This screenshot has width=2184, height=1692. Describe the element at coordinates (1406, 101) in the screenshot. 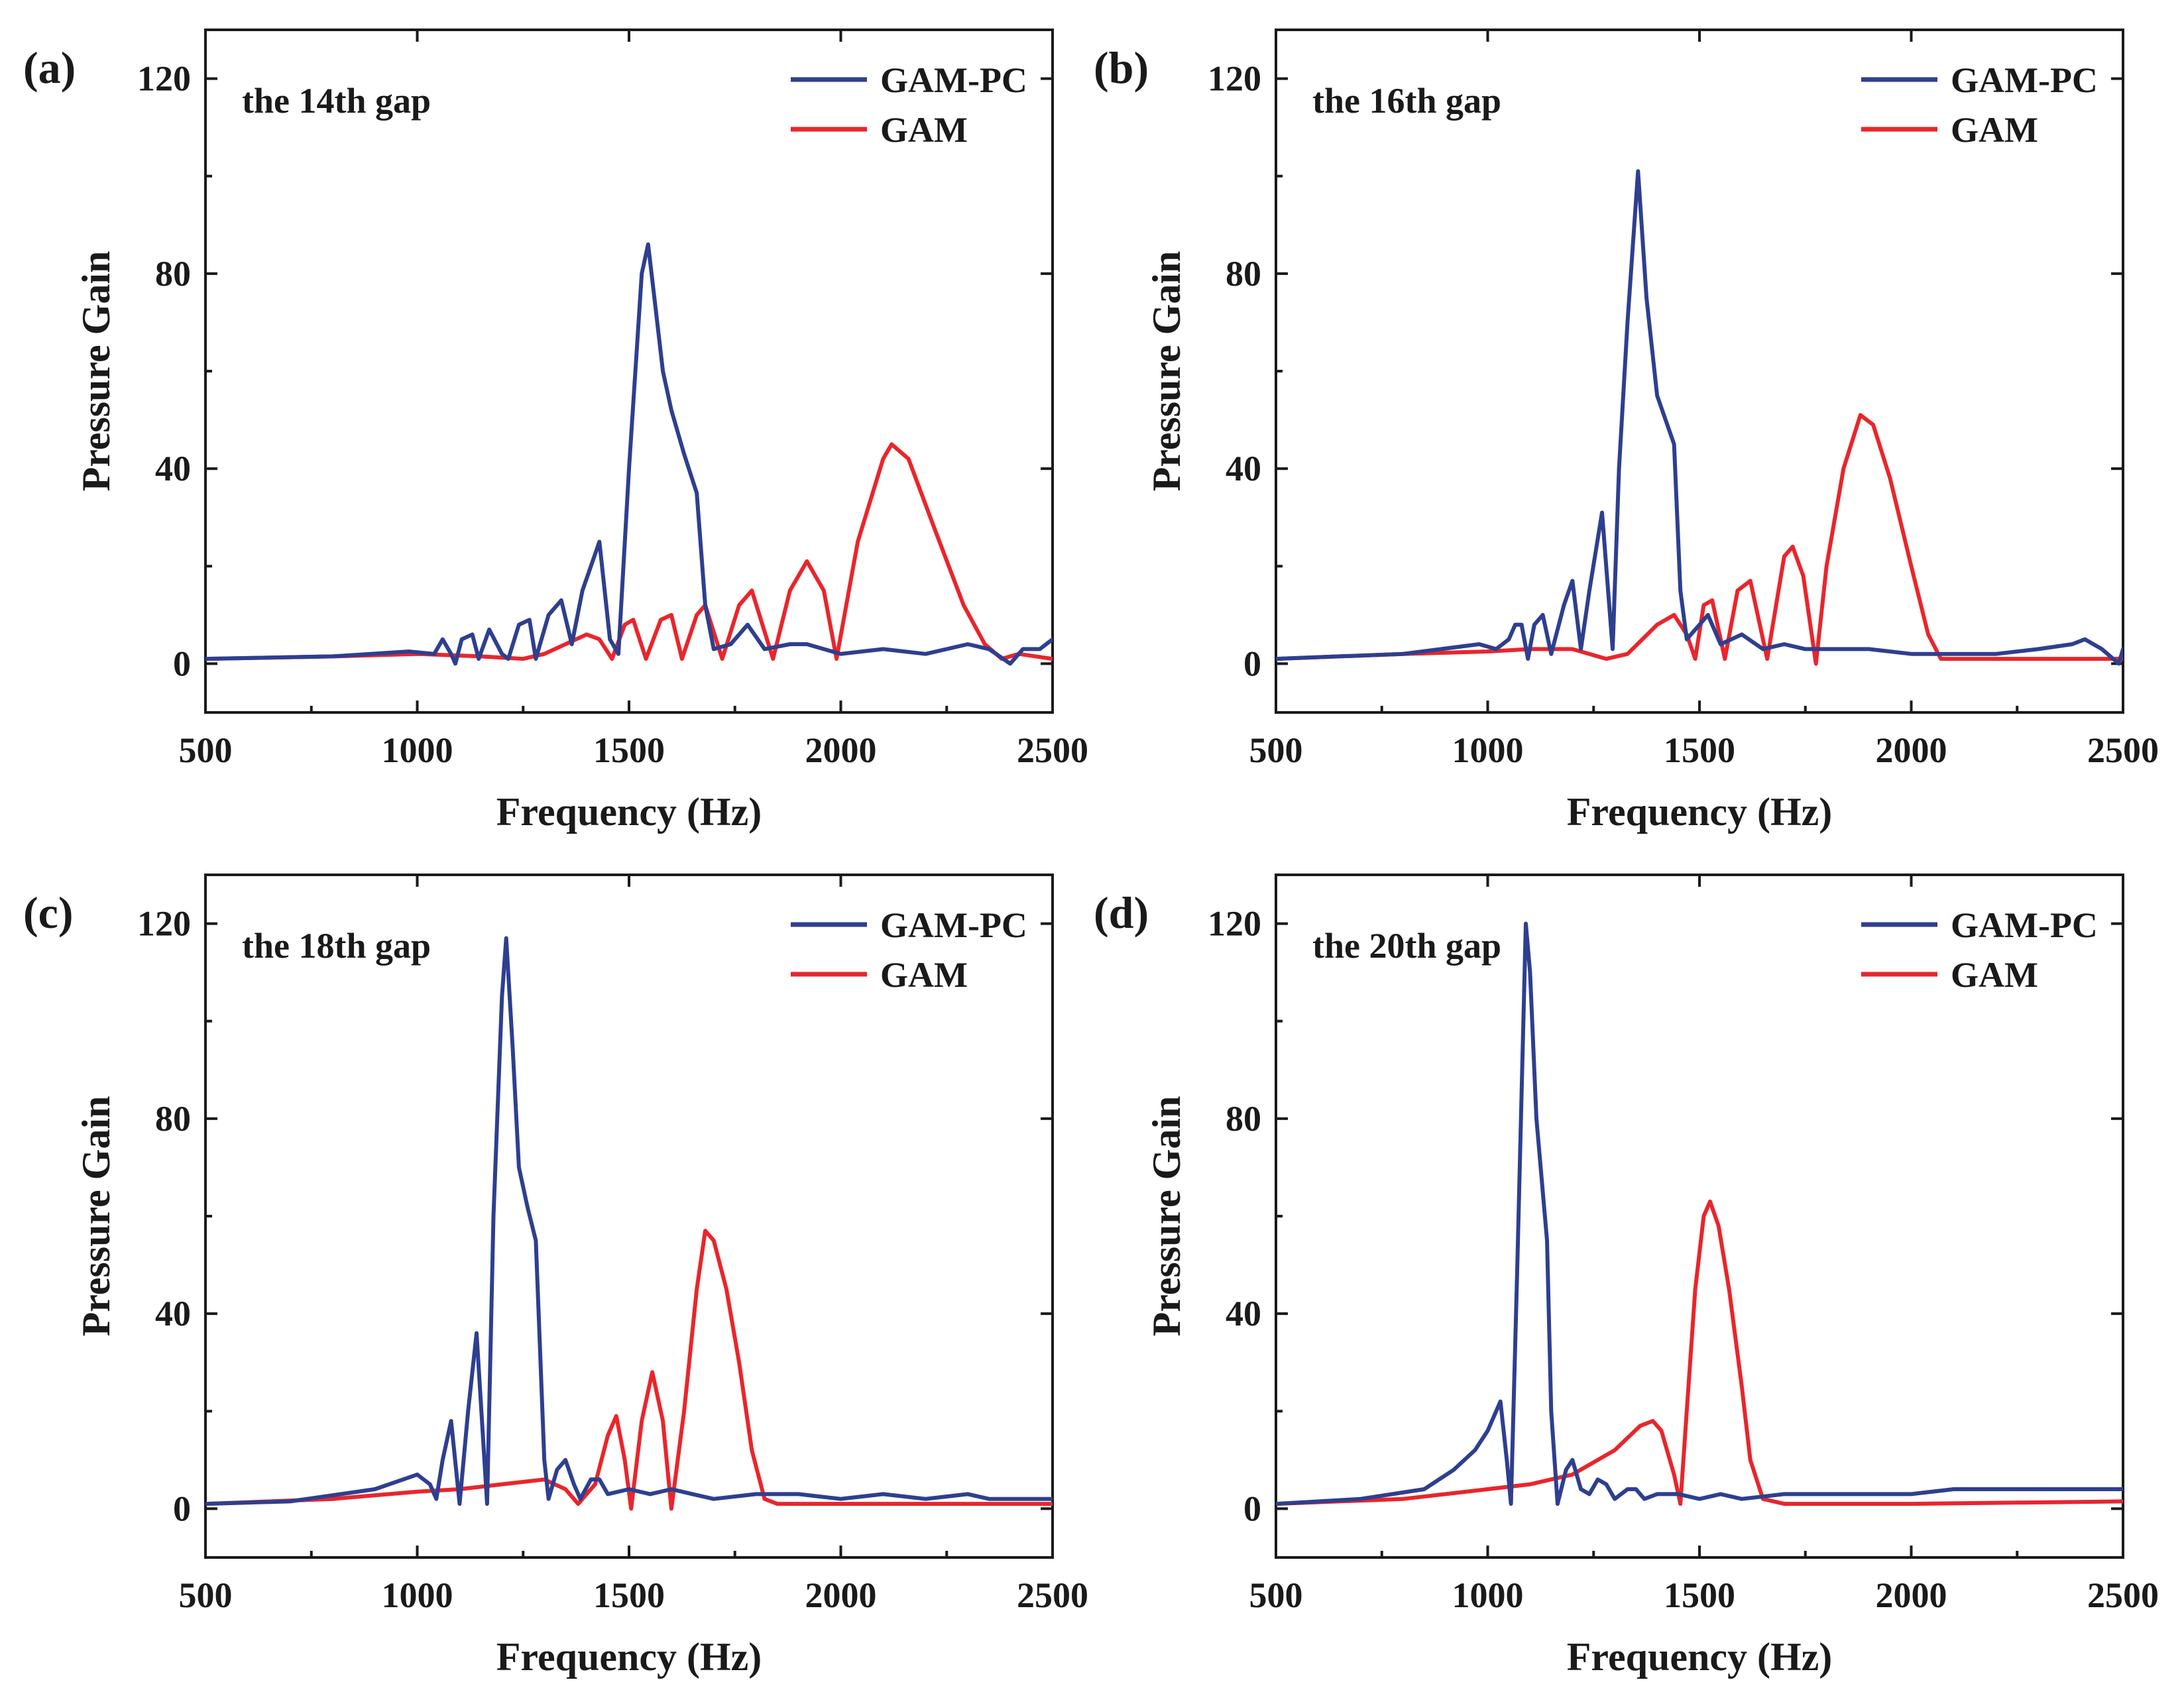

I see `gap-annotation: the 16th gap` at that location.